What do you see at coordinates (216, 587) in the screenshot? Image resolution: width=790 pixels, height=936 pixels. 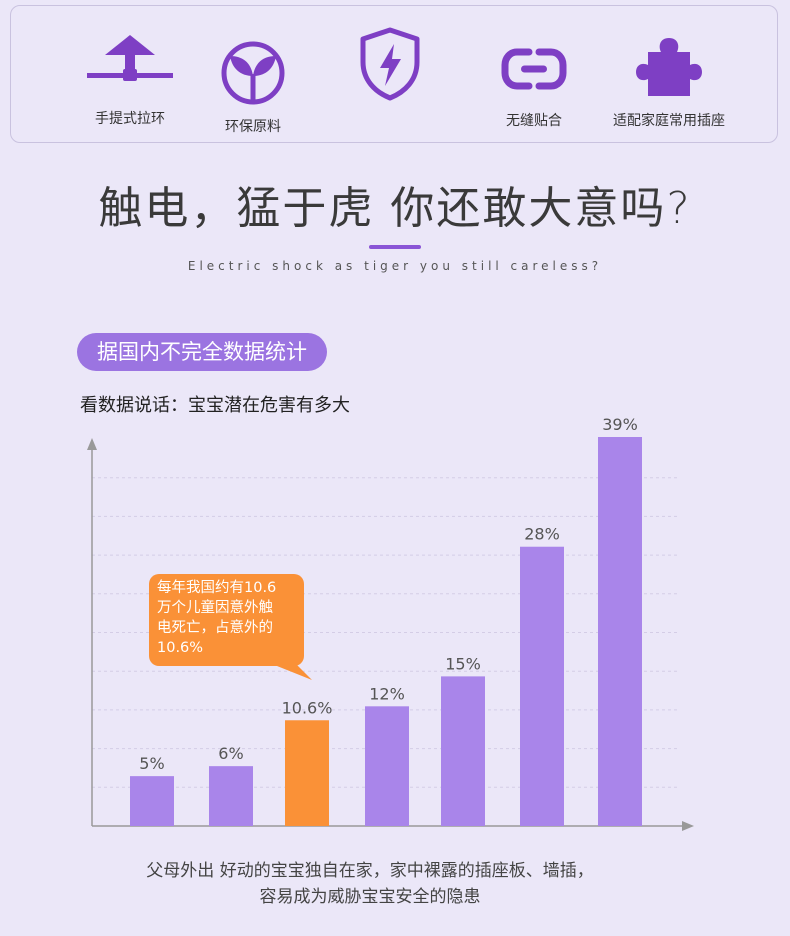 I see `annotation-line: 每年我国约有10.6` at bounding box center [216, 587].